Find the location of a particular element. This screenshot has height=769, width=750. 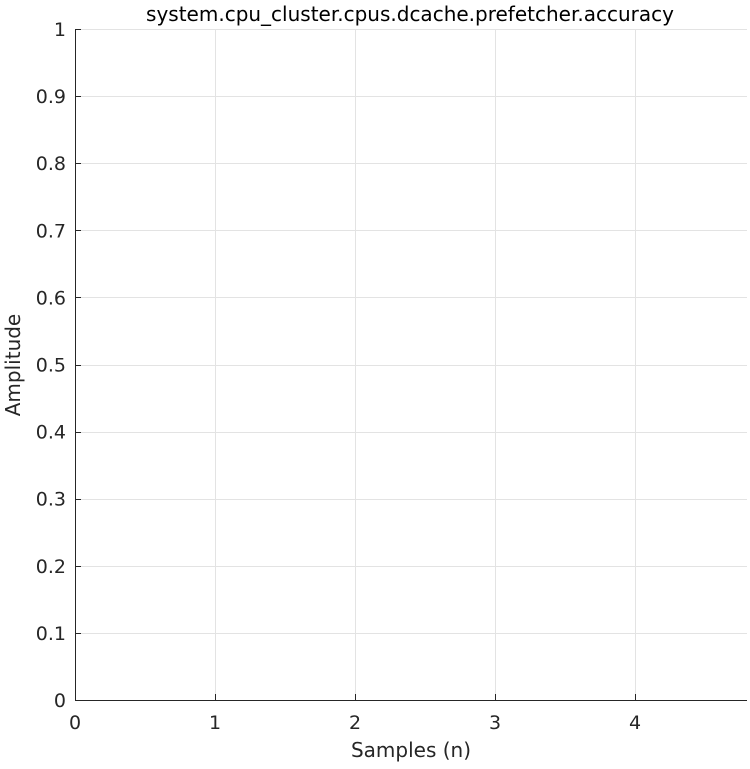

y-tick-label: 0.3 is located at coordinates (51, 500).